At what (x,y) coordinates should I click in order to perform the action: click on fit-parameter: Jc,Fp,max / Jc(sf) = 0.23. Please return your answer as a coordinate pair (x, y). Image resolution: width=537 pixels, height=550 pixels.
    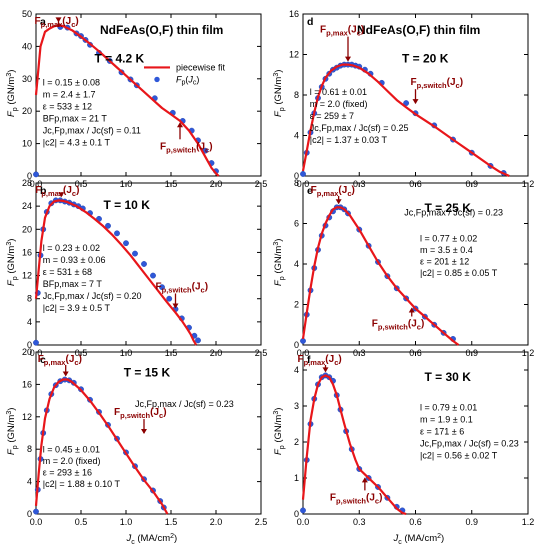
    Looking at the image, I should click on (469, 443).